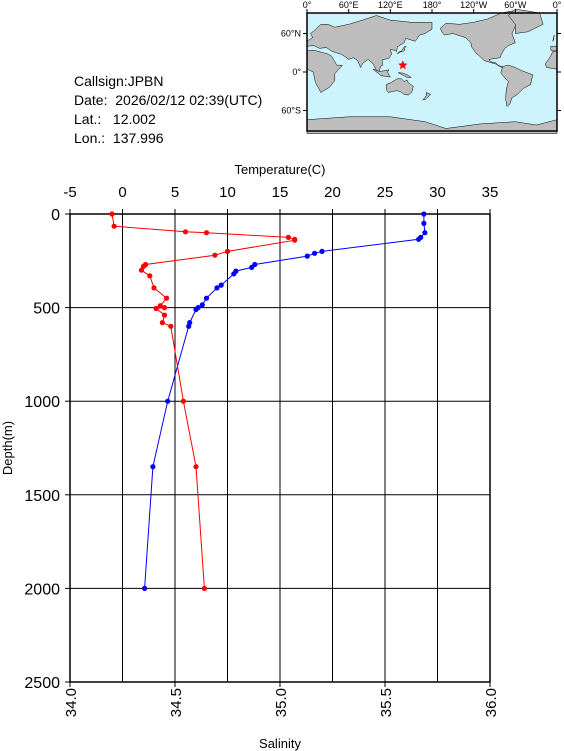 Image resolution: width=564 pixels, height=751 pixels. I want to click on map-lat-label: 0°, so click(296, 72).